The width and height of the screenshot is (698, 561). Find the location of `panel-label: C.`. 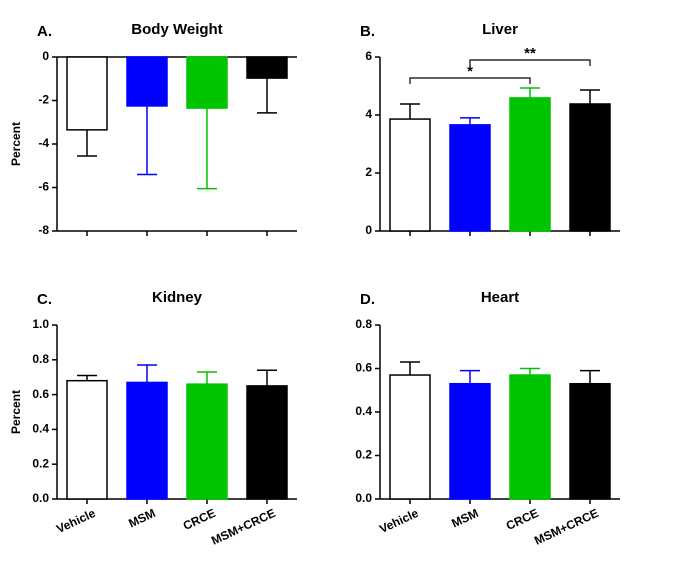

panel-label: C. is located at coordinates (44, 299).